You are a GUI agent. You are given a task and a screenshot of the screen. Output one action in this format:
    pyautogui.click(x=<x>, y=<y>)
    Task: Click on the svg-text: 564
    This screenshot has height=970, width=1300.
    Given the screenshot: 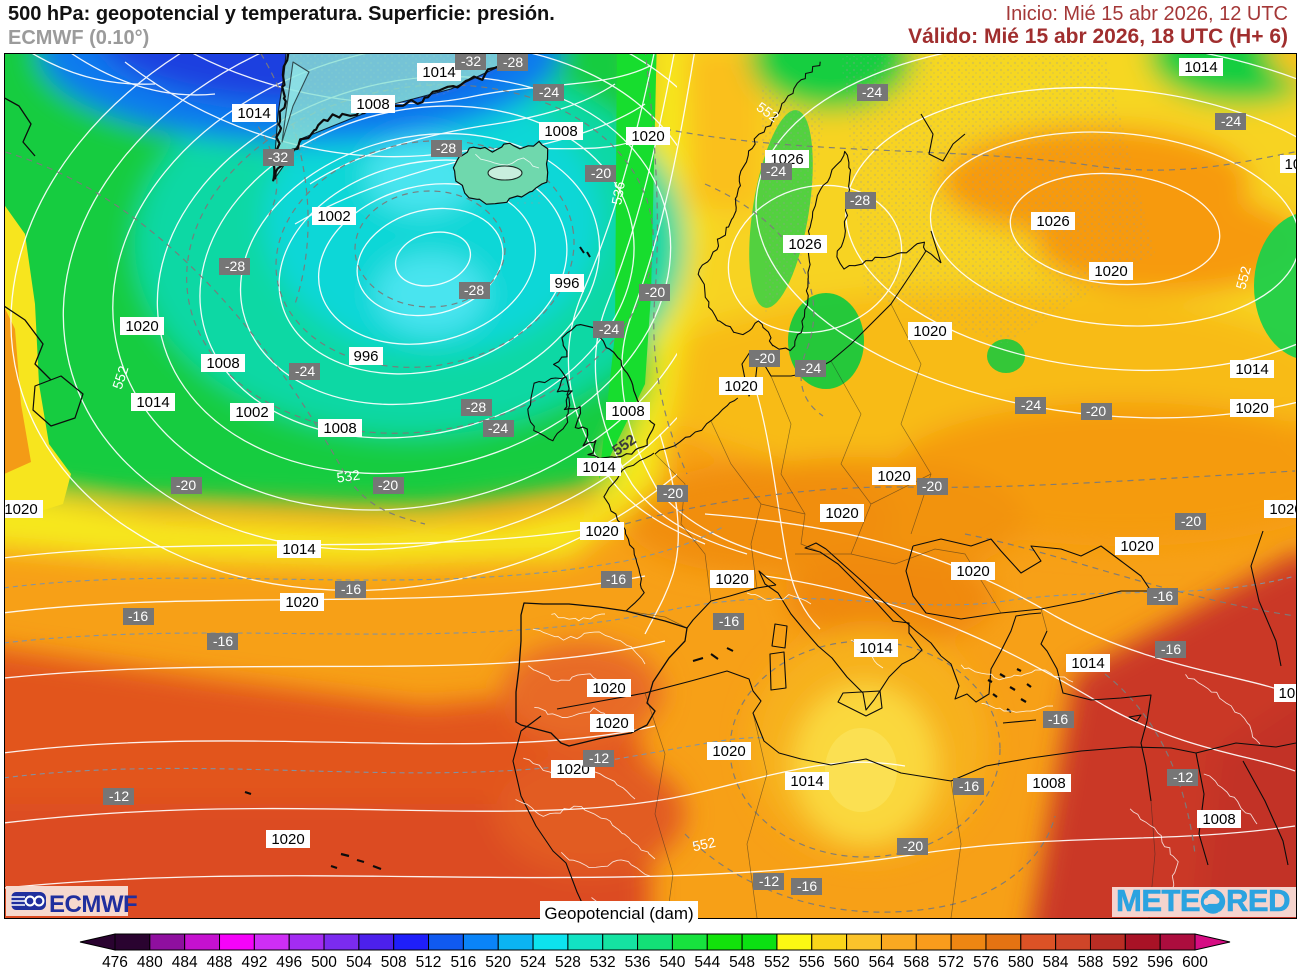 What is the action you would take?
    pyautogui.click(x=882, y=962)
    